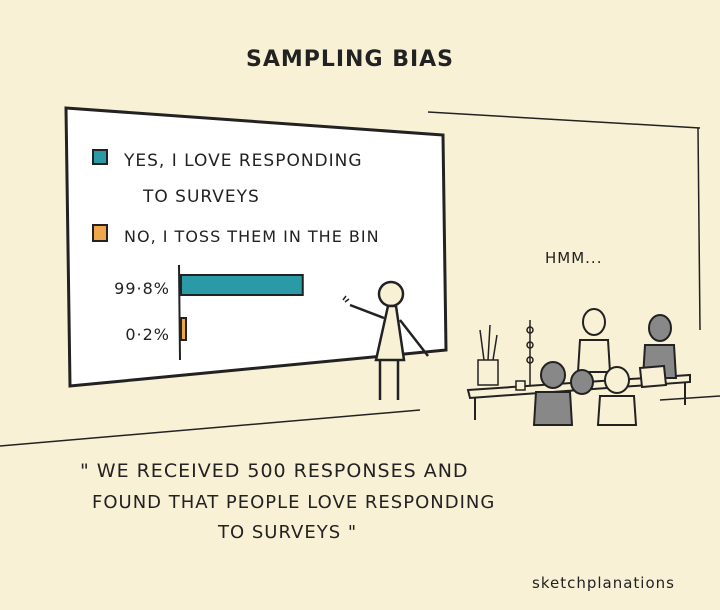  What do you see at coordinates (274, 471) in the screenshot?
I see `quote-line-1: " WE RECEIVED 500 RESPONSES AND` at bounding box center [274, 471].